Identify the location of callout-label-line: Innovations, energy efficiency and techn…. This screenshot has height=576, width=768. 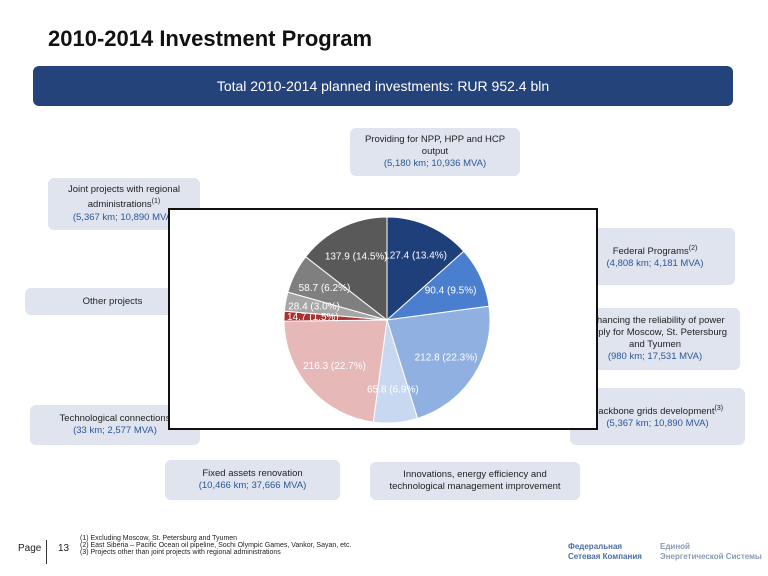
(475, 481).